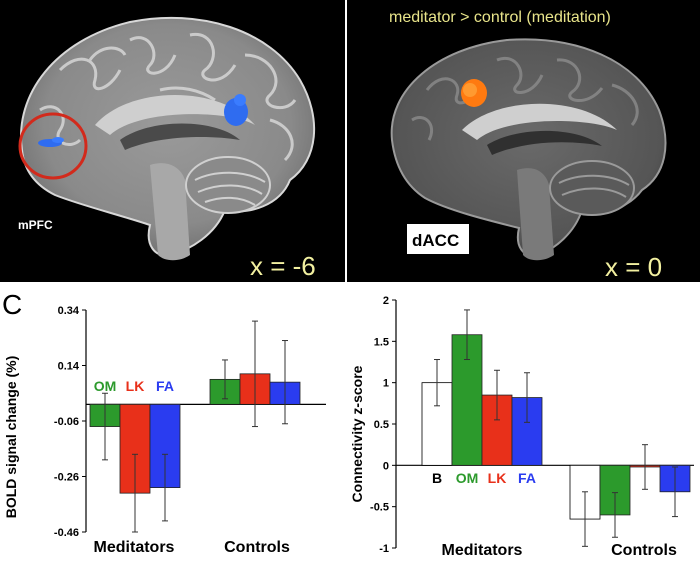  What do you see at coordinates (357, 433) in the screenshot?
I see `y-axis-label-d: Connectivity z-score` at bounding box center [357, 433].